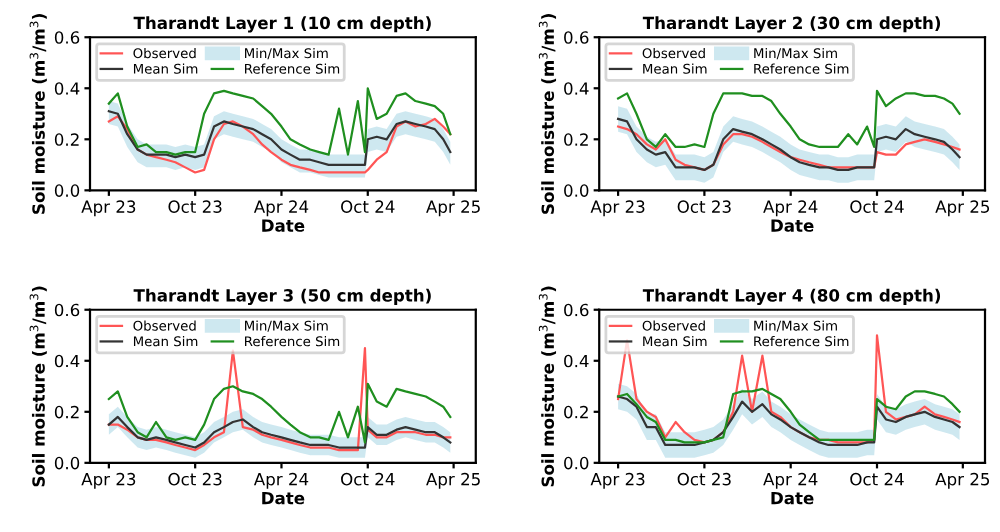 This screenshot has height=532, width=1000. I want to click on chart-title: Tharandt Layer 1 (10 cm depth), so click(282, 24).